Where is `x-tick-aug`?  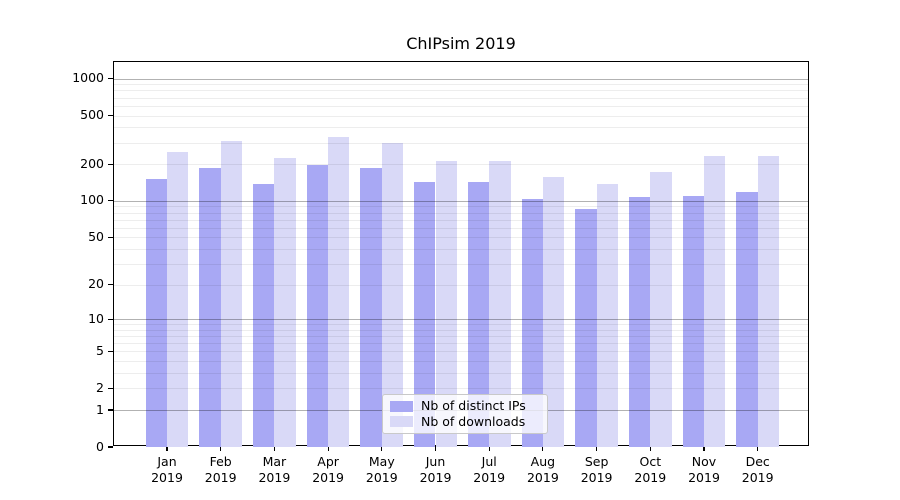
x-tick-aug is located at coordinates (543, 448).